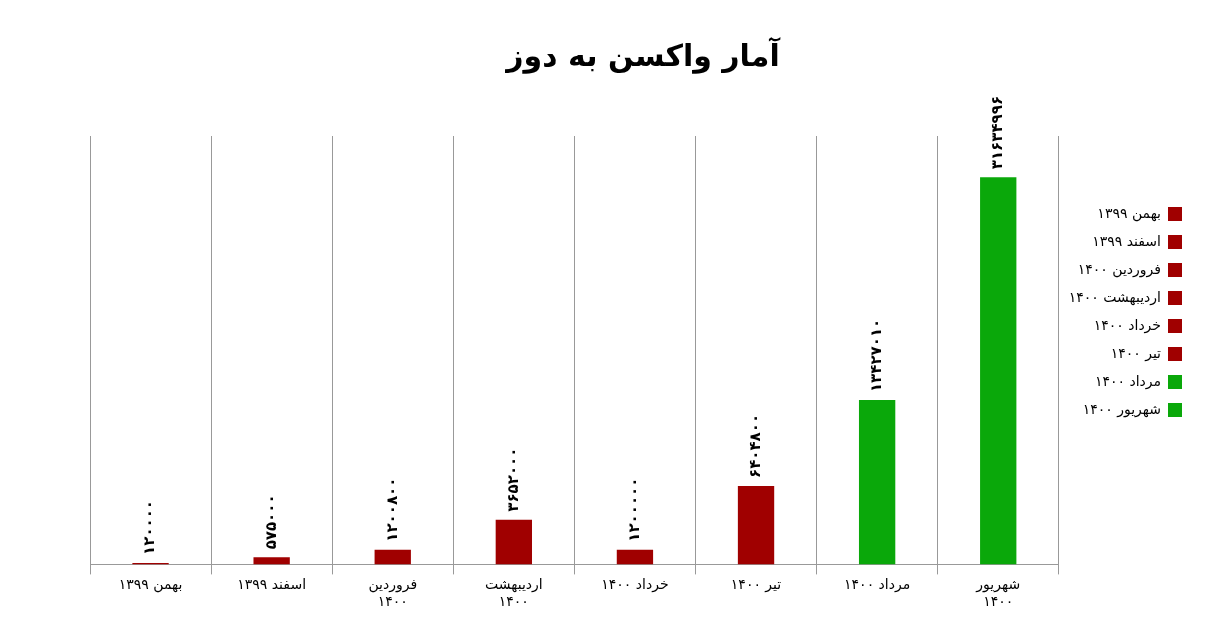 This screenshot has width=1216, height=644. Describe the element at coordinates (1119, 269) in the screenshot. I see `legend-label: فروردین ۱۴۰۰` at that location.